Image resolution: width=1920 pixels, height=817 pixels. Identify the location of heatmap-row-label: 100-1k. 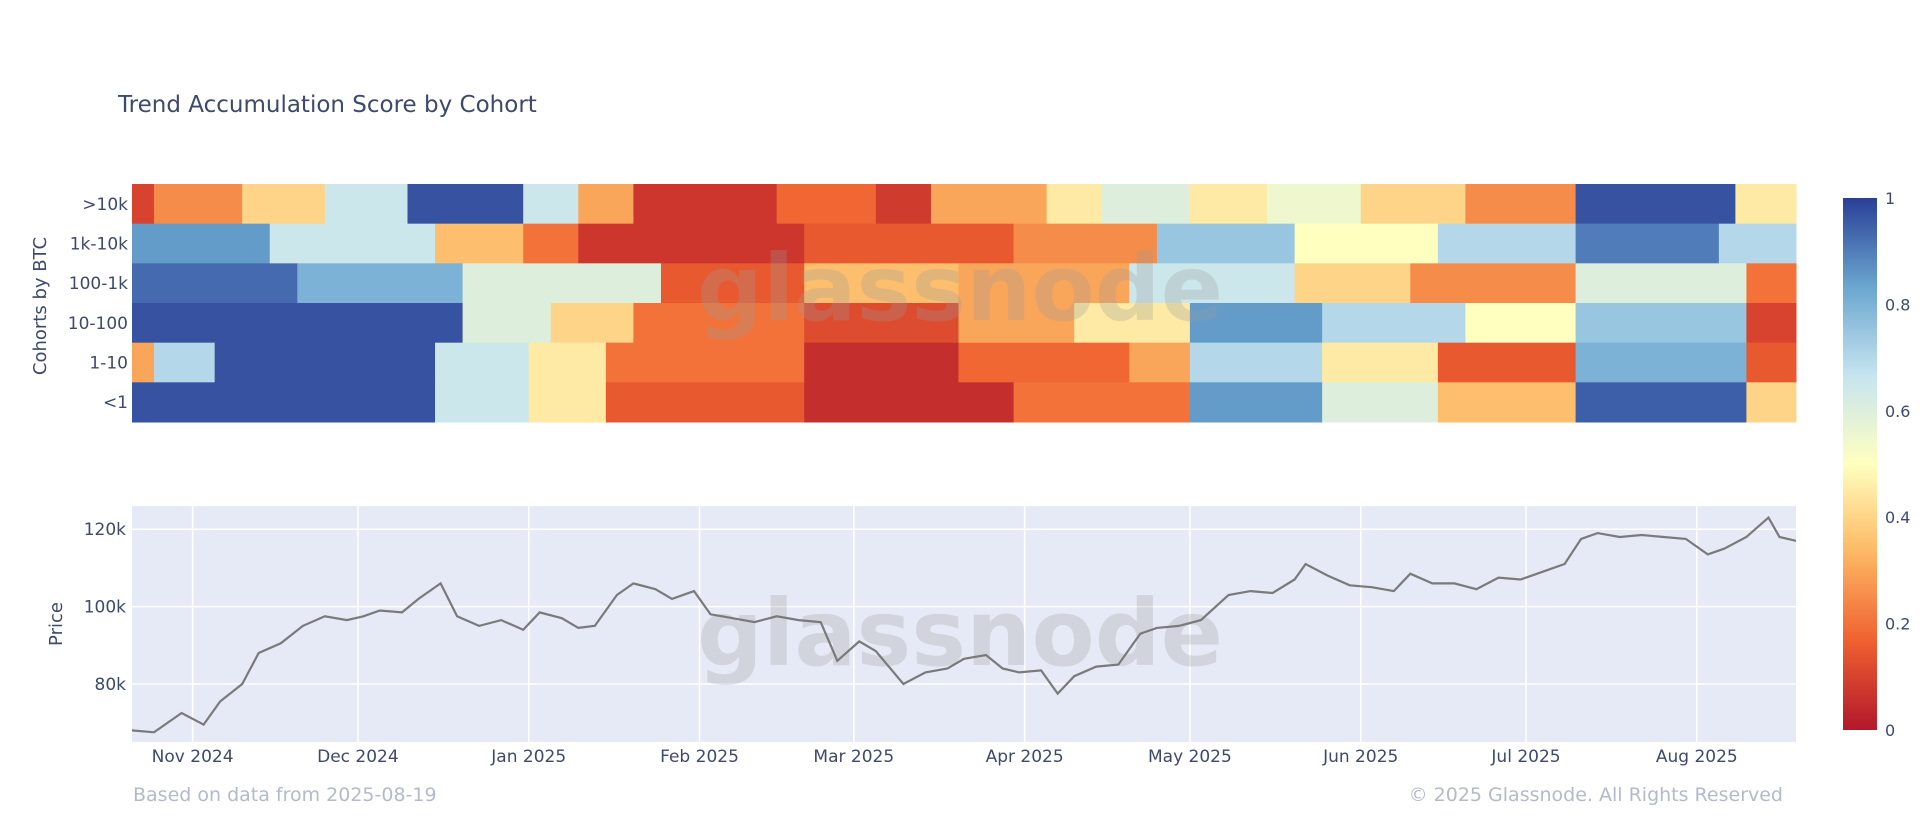
(98, 284).